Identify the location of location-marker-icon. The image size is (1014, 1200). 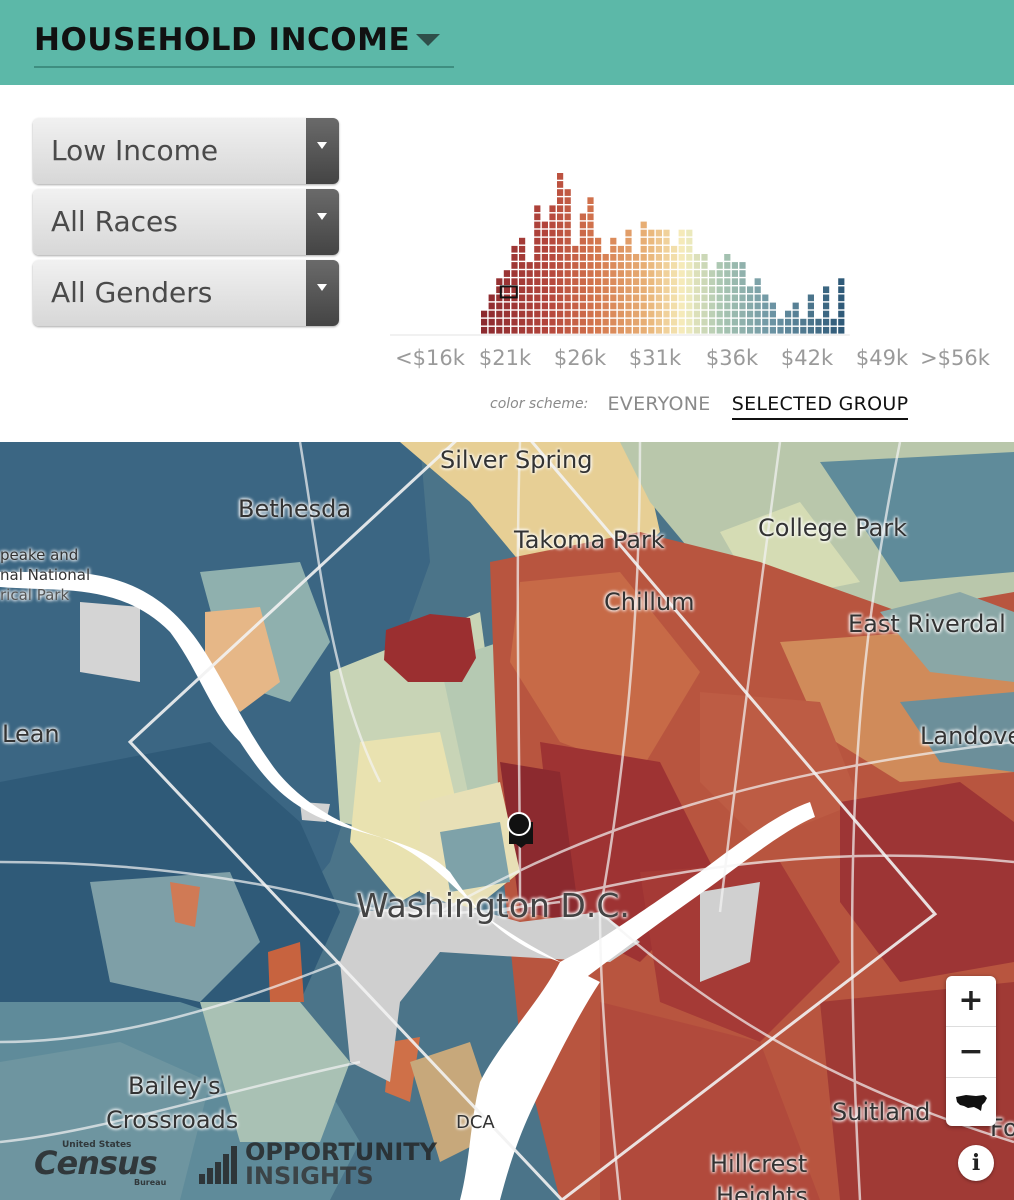
(521, 830).